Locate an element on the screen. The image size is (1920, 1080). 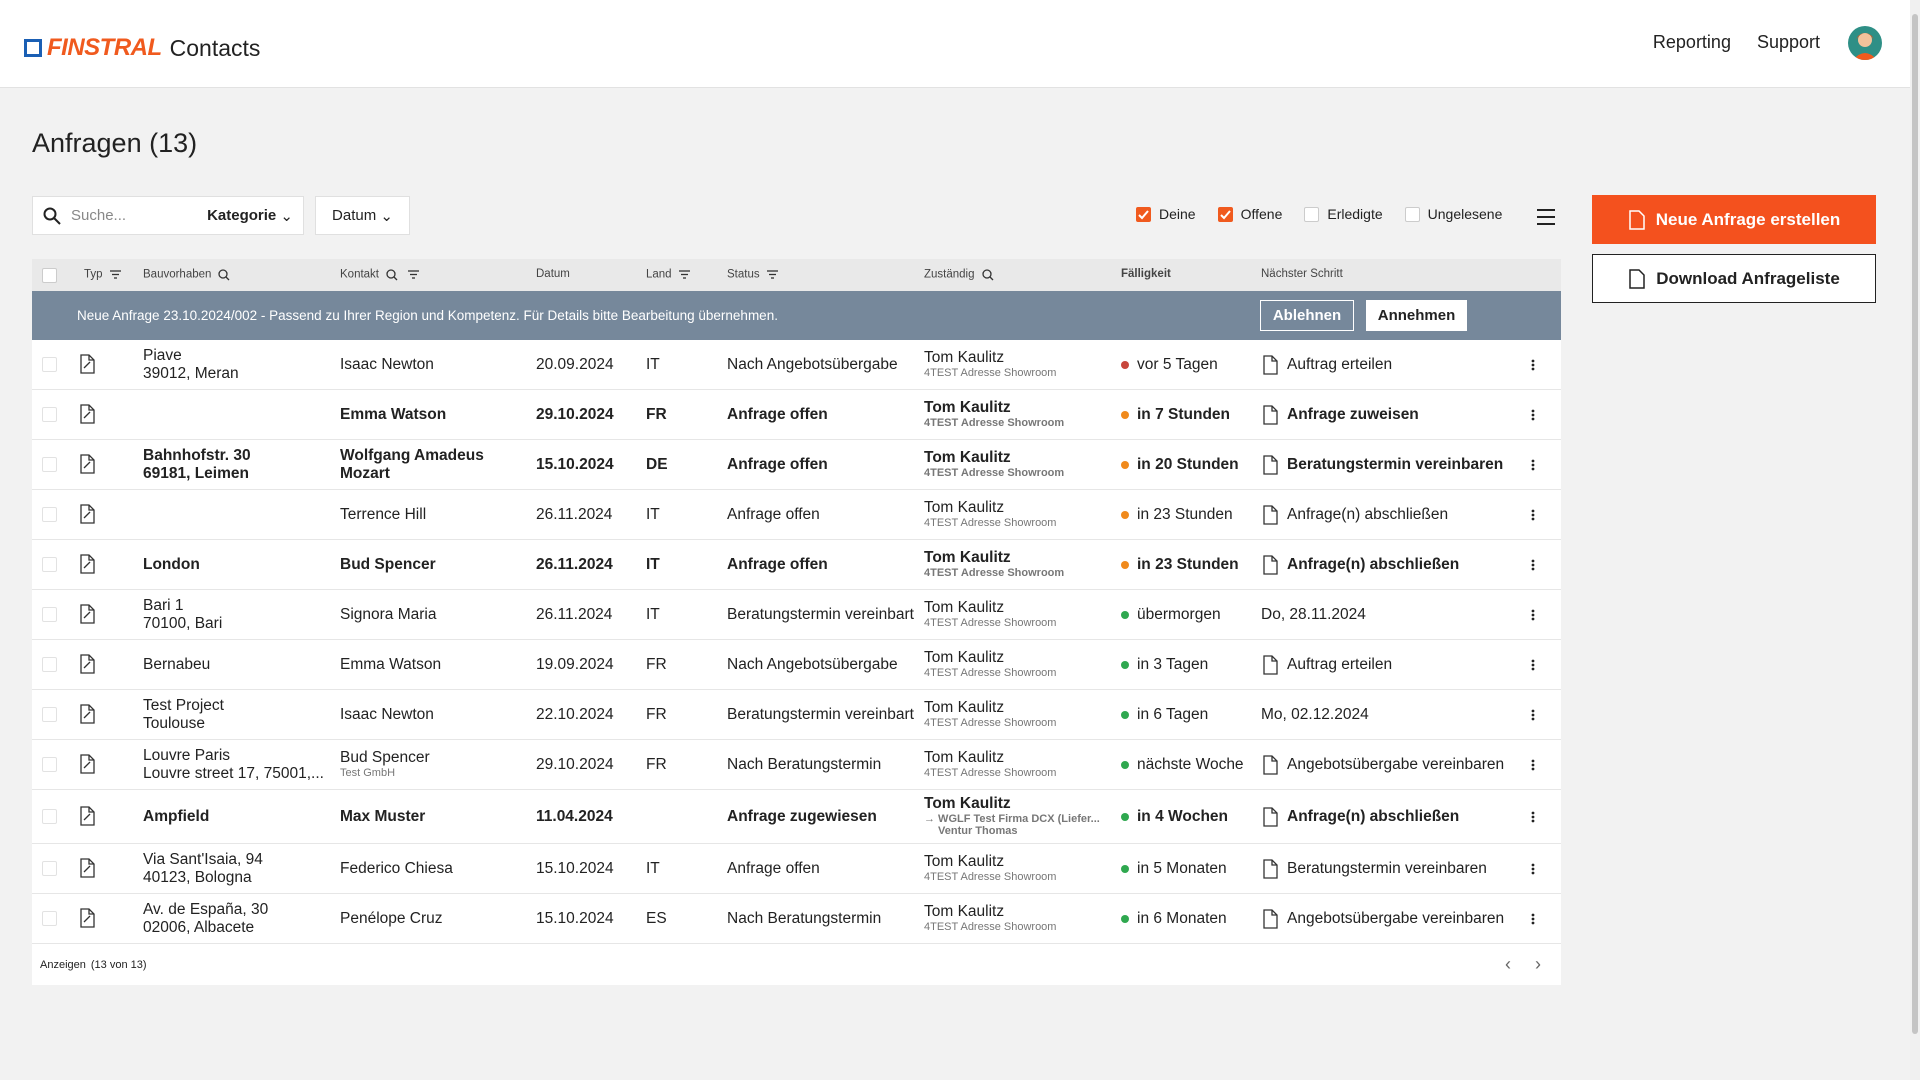
column-title: Land is located at coordinates (659, 274).